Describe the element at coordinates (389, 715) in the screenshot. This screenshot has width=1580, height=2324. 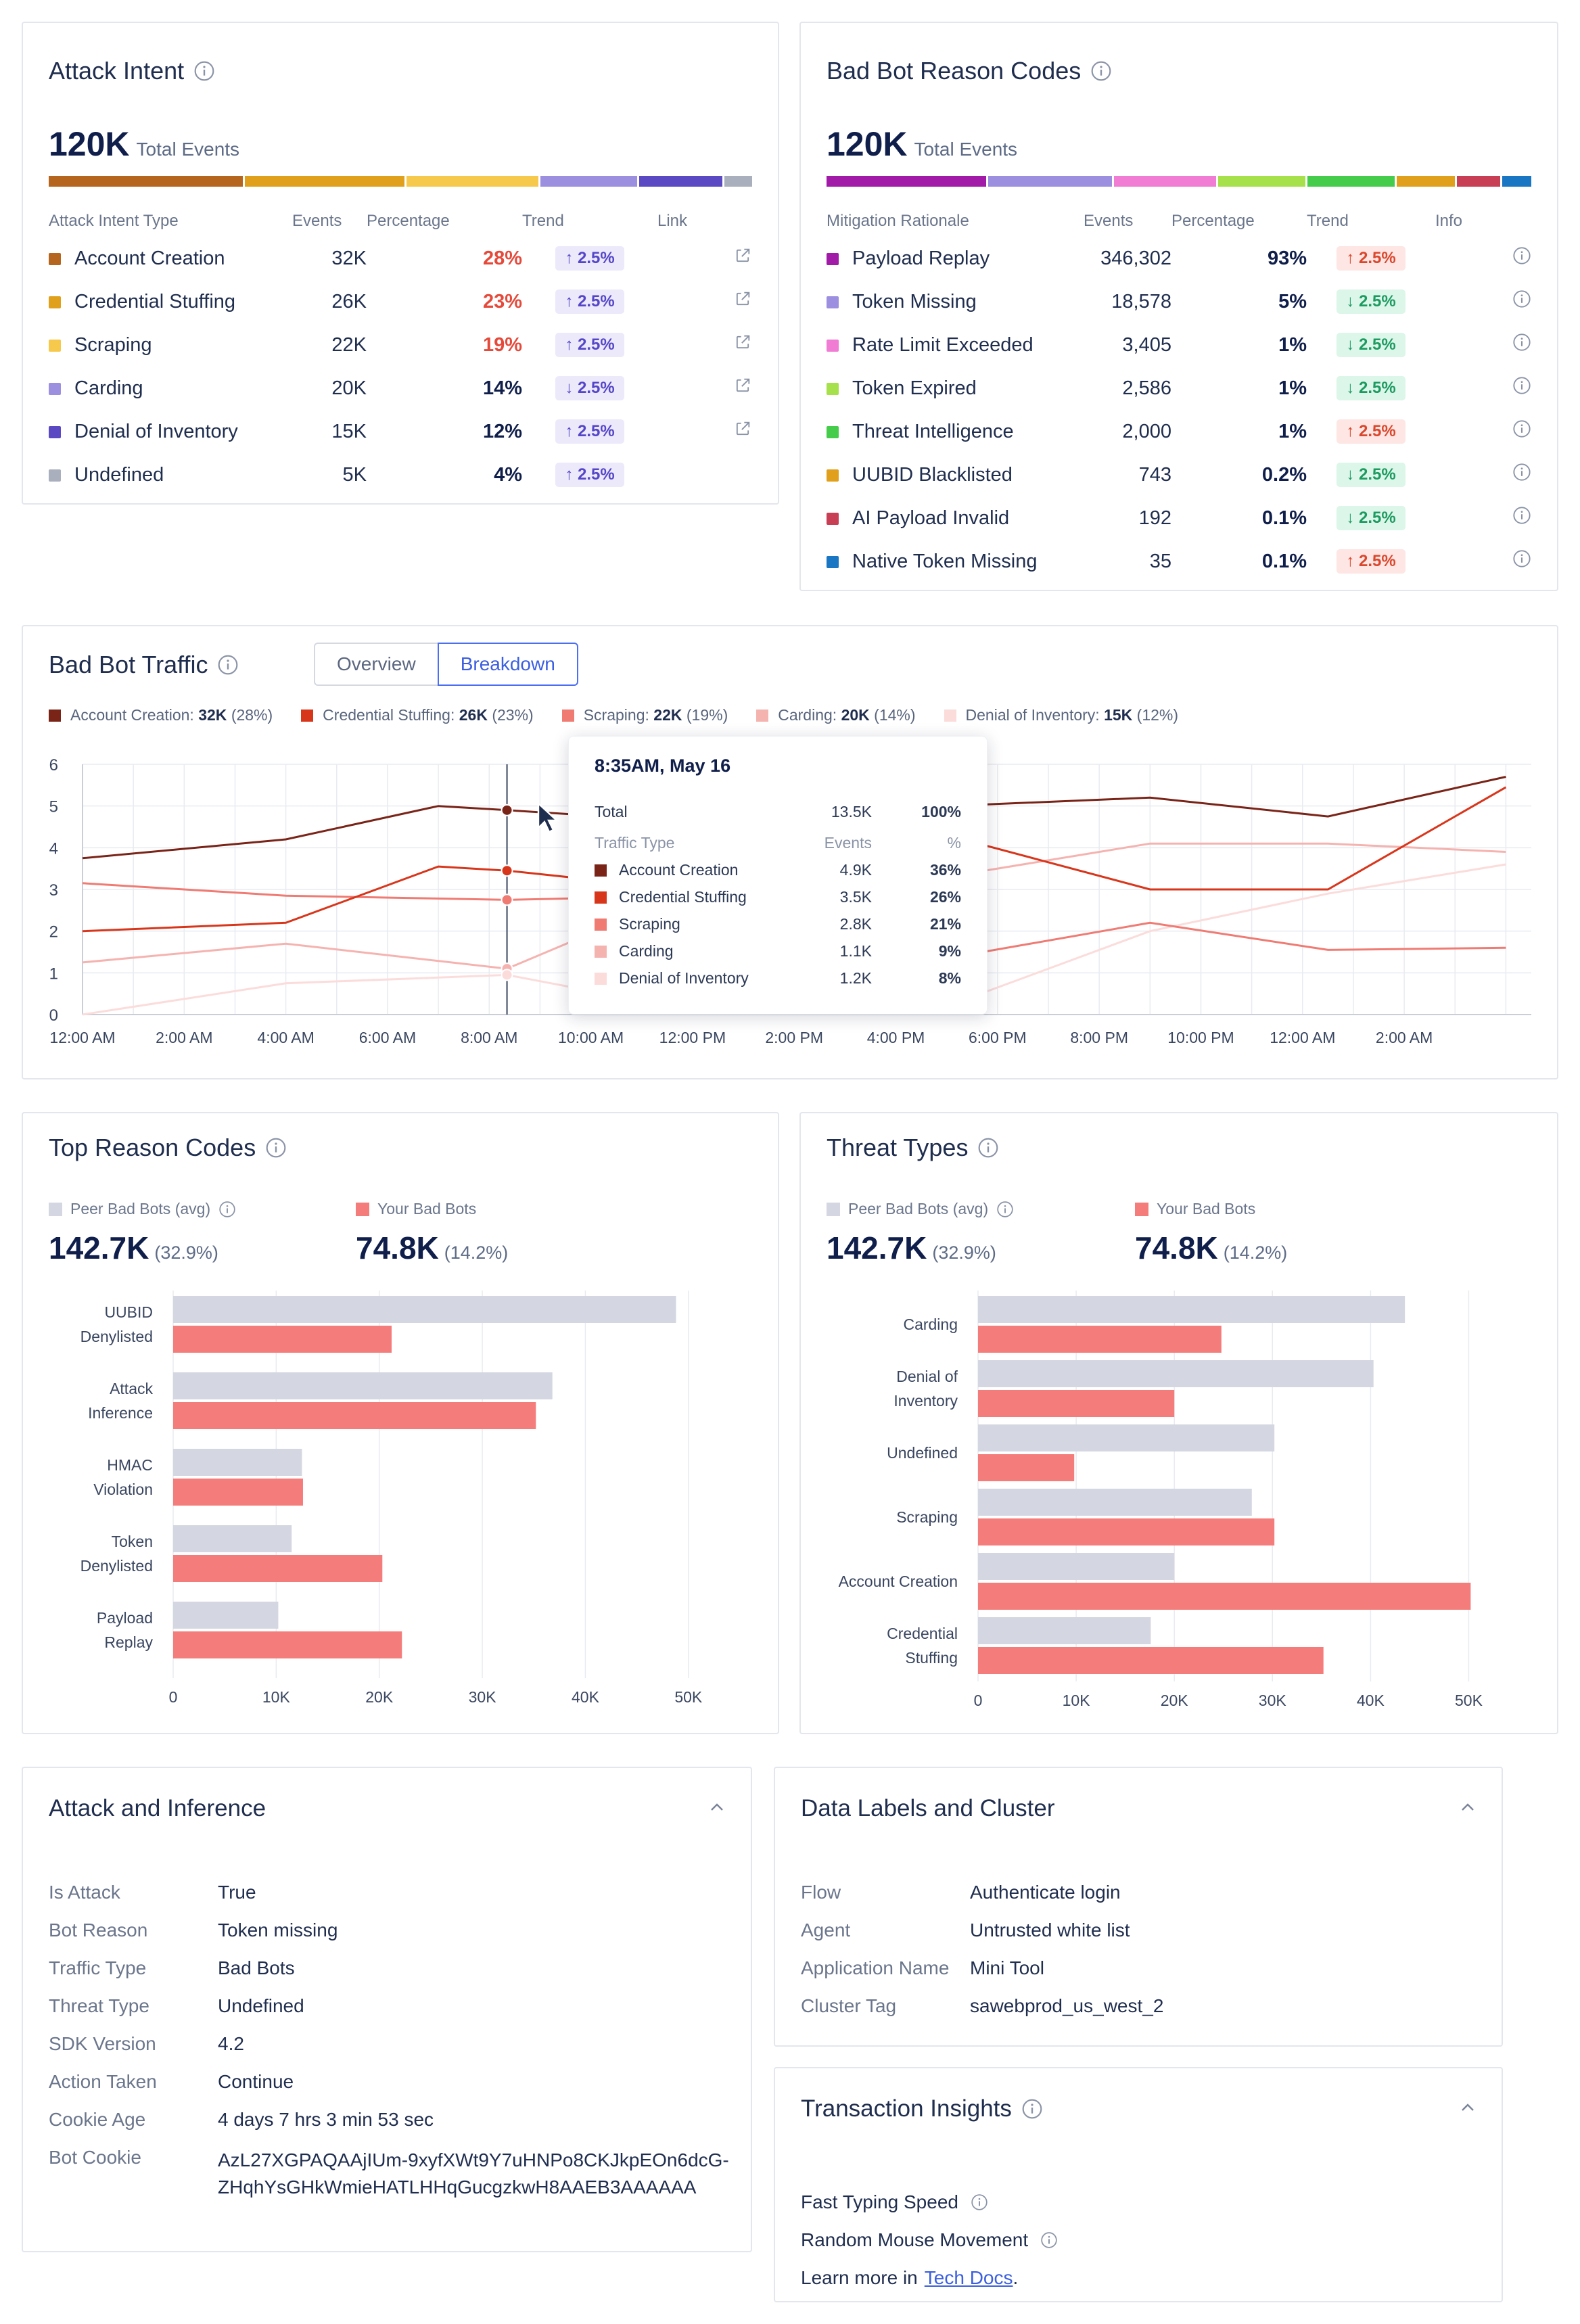
I see `legend-name: Credential Stuffing:` at that location.